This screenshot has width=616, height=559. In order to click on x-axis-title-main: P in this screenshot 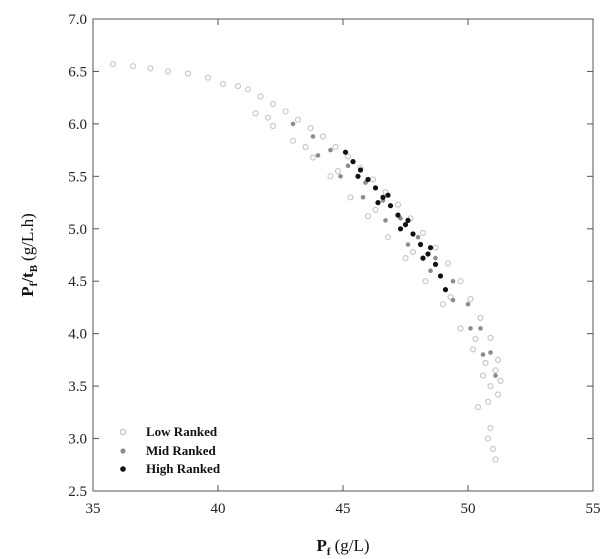, I will do `click(322, 545)`.